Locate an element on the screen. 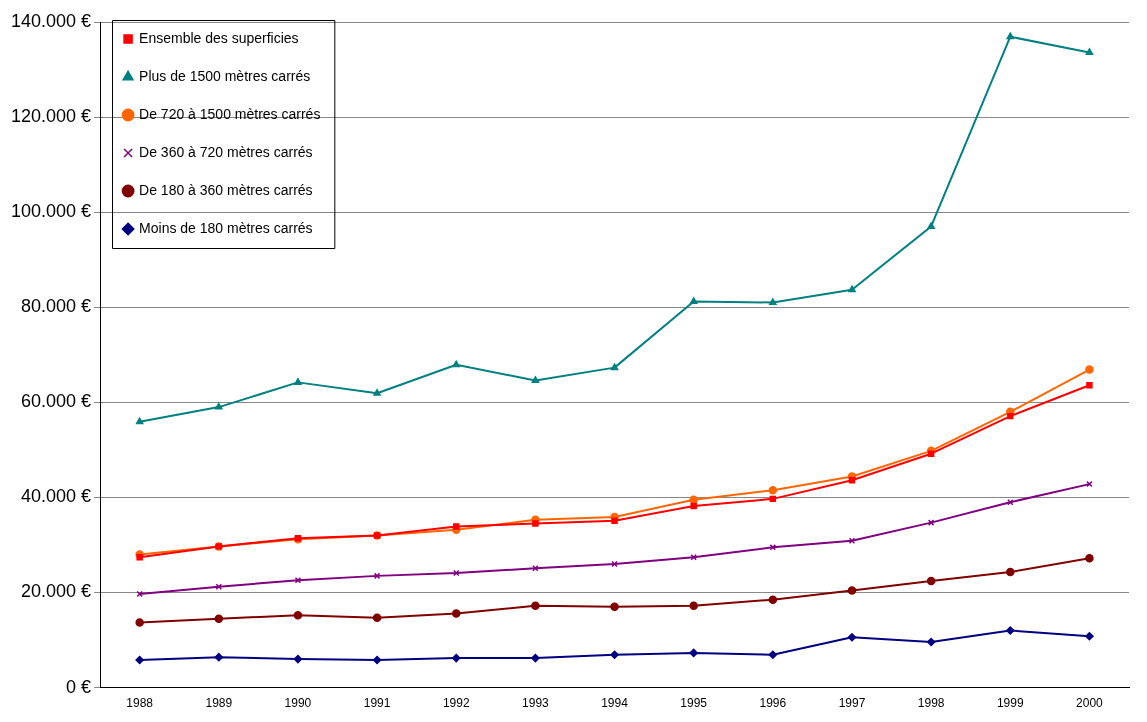 This screenshot has width=1147, height=722. x-tick-label: 1990 is located at coordinates (298, 703).